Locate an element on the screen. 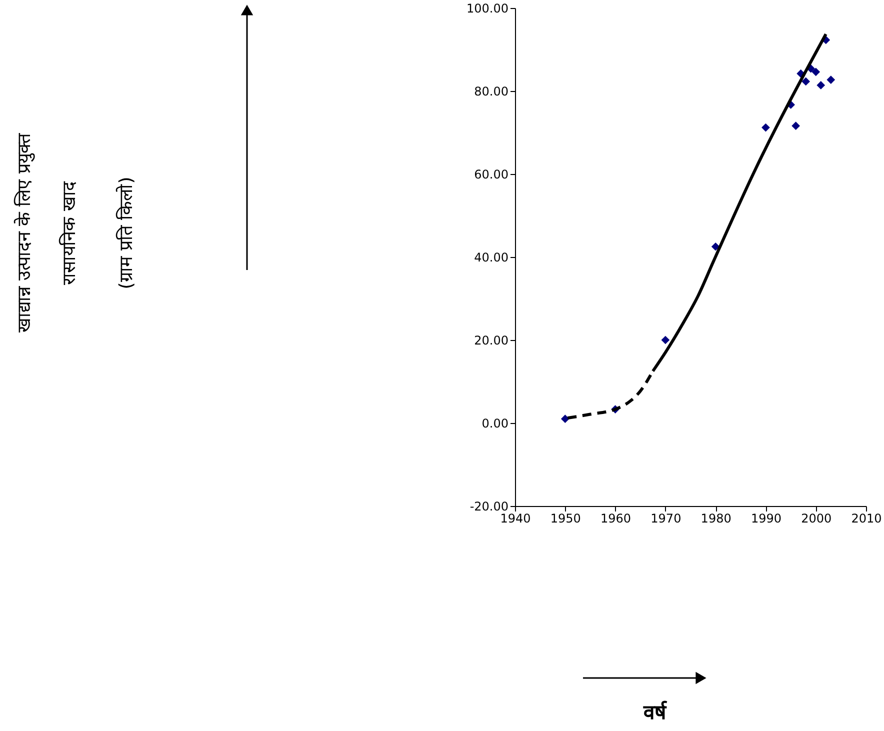  text: खाद्यान्न उत्पादन के लिए प्रयुक्त रासायनिक खाद (ग्राम प्रति किलो) is located at coordinates (75, 233).